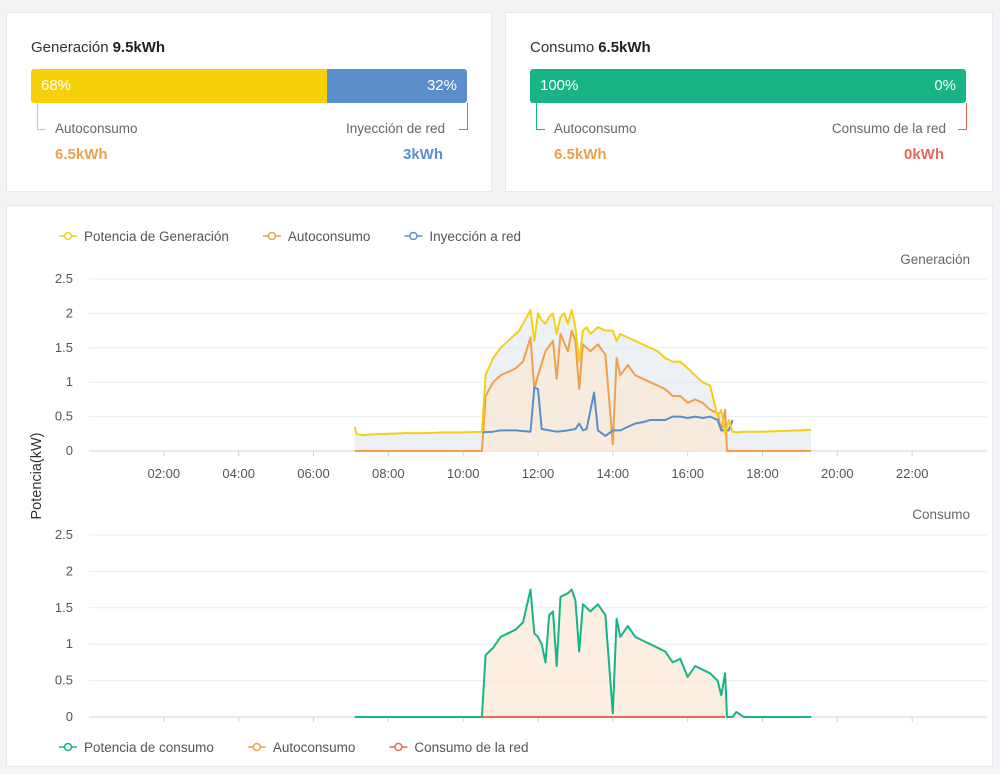 The image size is (1000, 774). I want to click on gen-legend-label: Potencia de Generación, so click(156, 236).